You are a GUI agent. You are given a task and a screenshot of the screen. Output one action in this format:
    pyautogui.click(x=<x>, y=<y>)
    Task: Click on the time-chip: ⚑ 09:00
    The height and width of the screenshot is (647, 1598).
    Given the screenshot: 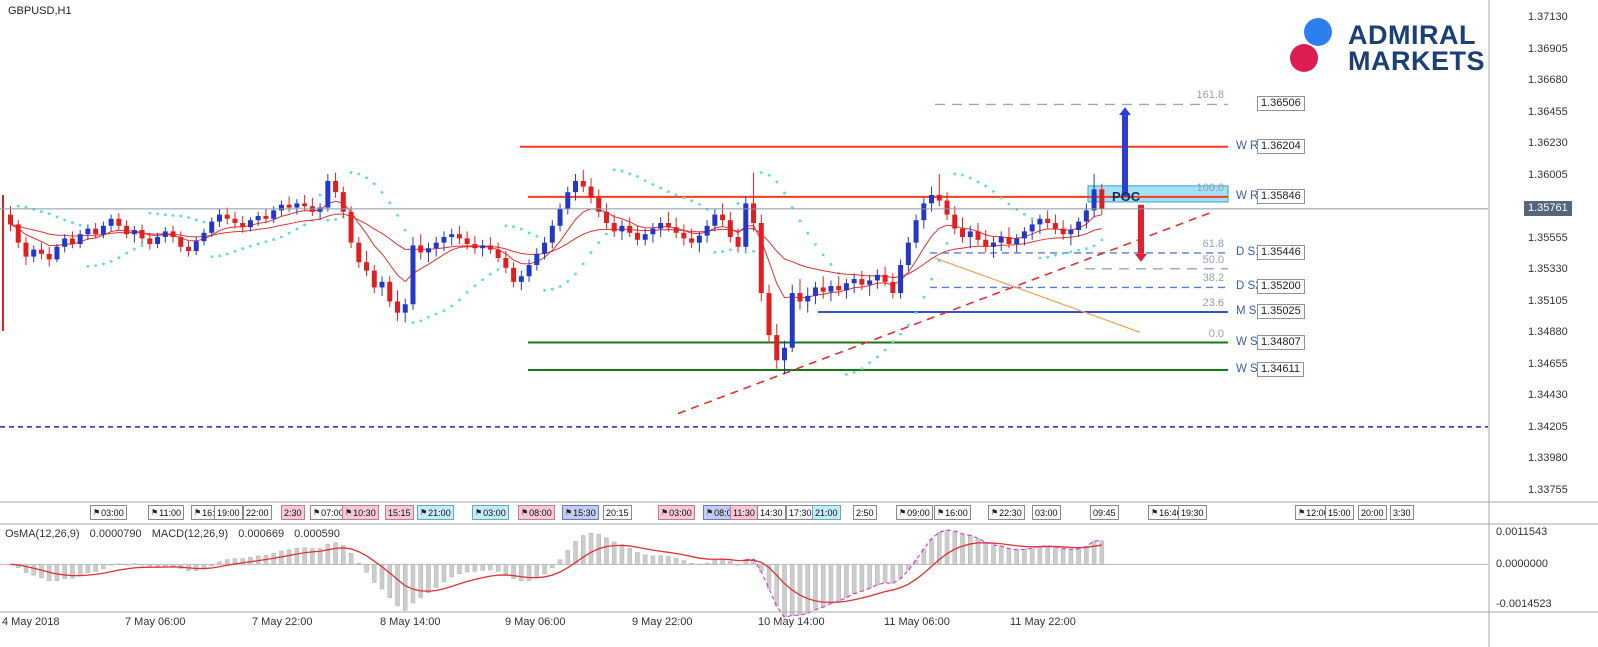 What is the action you would take?
    pyautogui.click(x=914, y=512)
    